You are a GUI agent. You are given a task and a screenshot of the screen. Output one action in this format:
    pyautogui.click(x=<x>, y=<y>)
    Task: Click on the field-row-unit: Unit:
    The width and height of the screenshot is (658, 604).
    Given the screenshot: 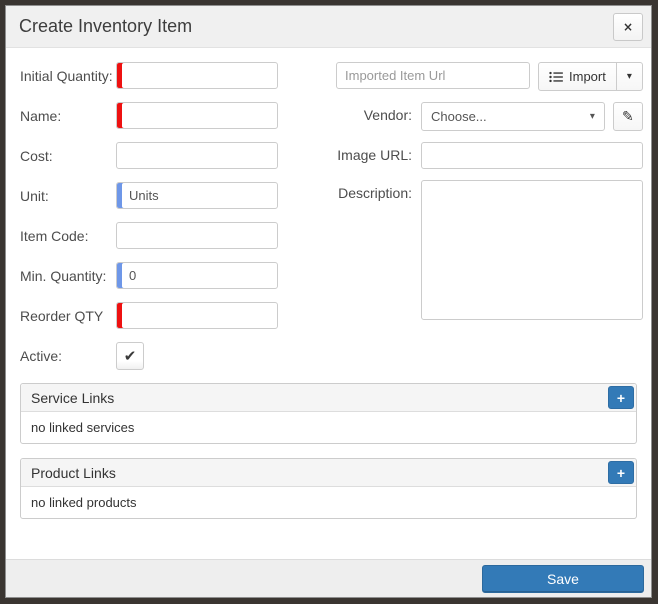 What is the action you would take?
    pyautogui.click(x=170, y=195)
    